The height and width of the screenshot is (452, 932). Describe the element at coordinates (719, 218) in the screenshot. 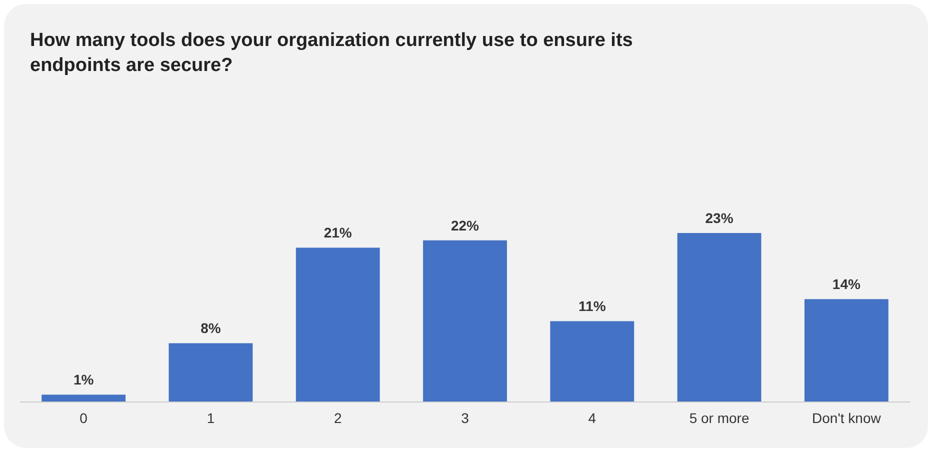

I see `data-label: 23%` at that location.